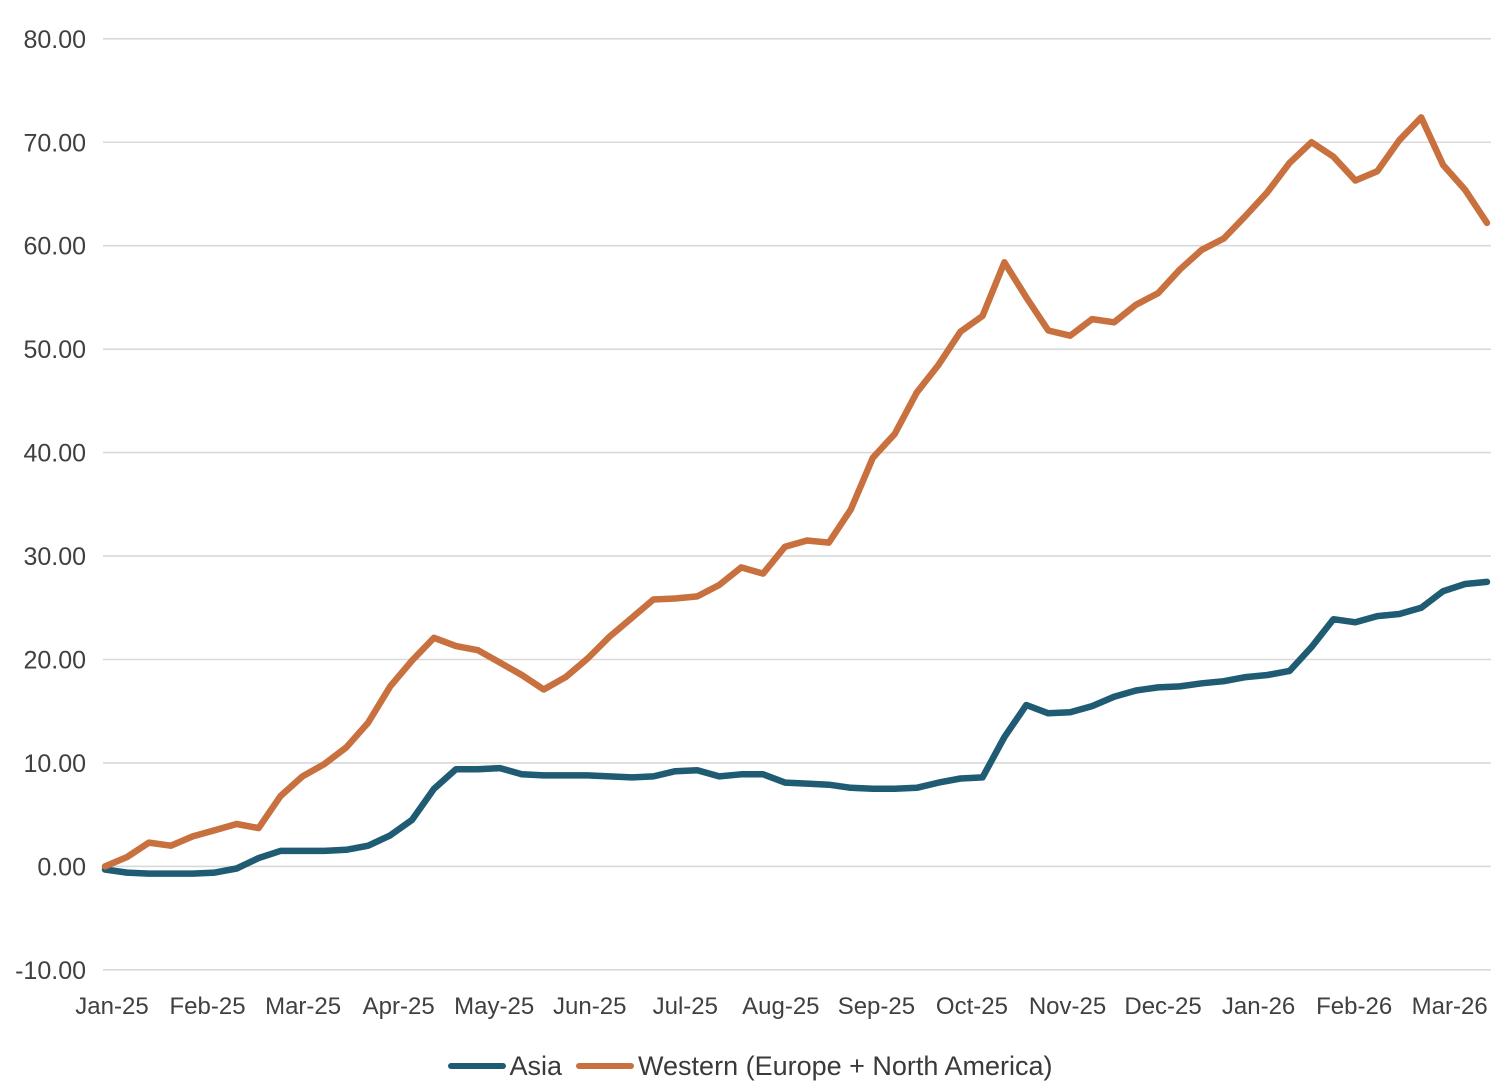  Describe the element at coordinates (972, 1006) in the screenshot. I see `x-axis-tick-label: Oct-25` at that location.